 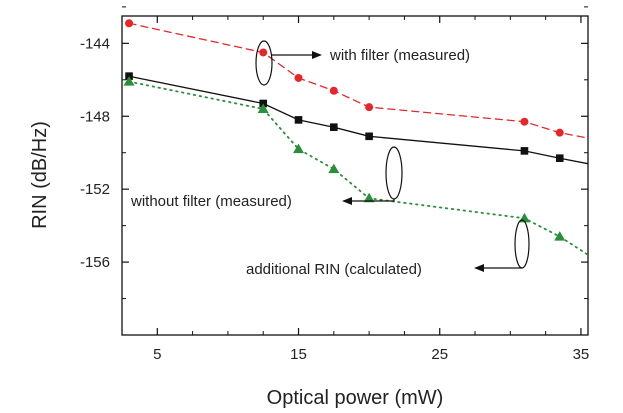 I want to click on x-axis-title: Optical power (mW), so click(x=355, y=398).